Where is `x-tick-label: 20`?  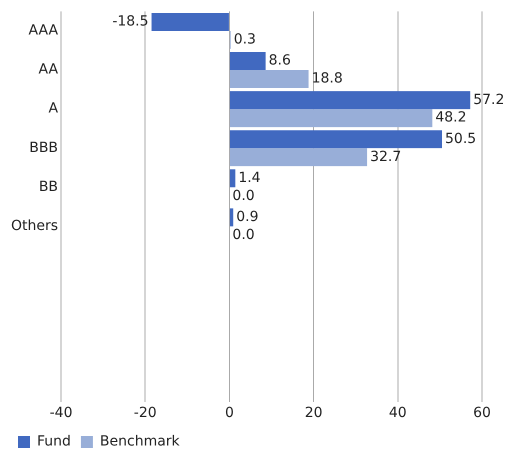
x-tick-label: 20 is located at coordinates (313, 413).